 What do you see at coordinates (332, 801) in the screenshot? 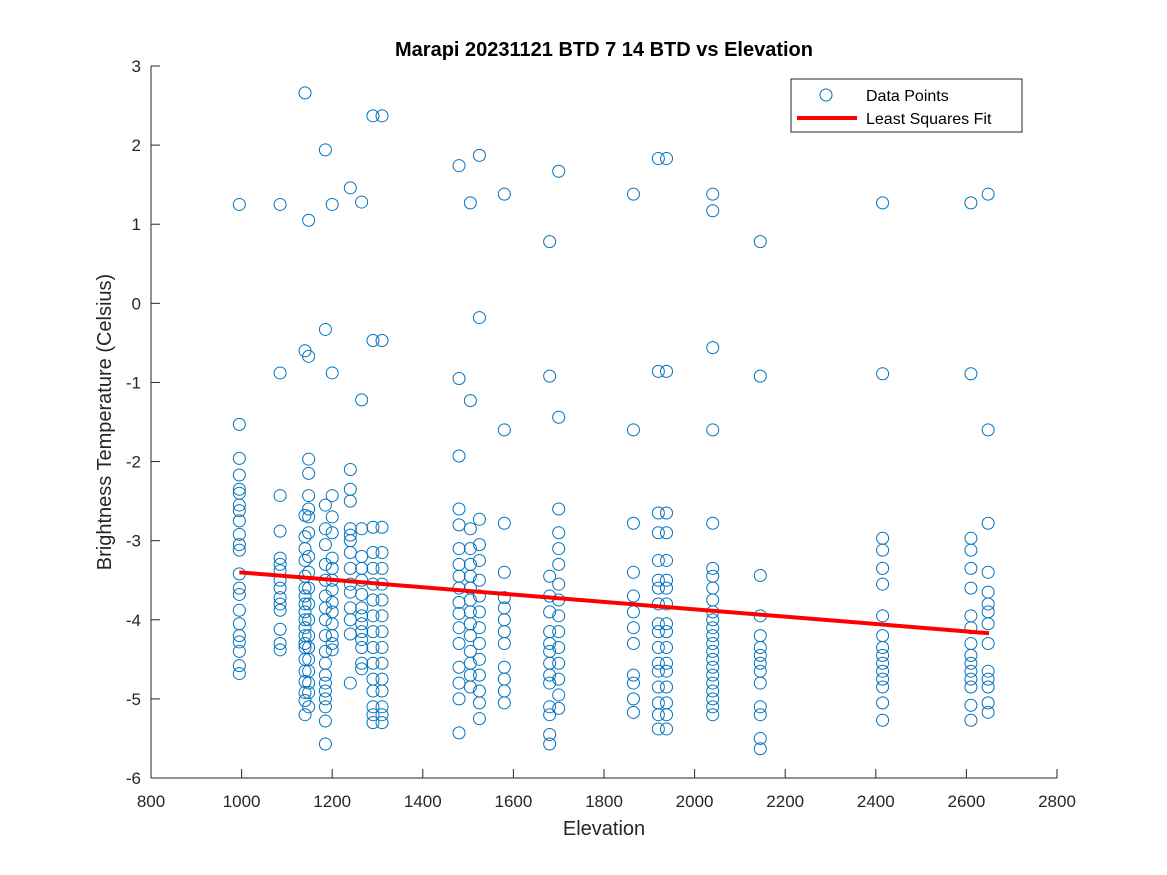
I see `x-tick-label: 1200` at bounding box center [332, 801].